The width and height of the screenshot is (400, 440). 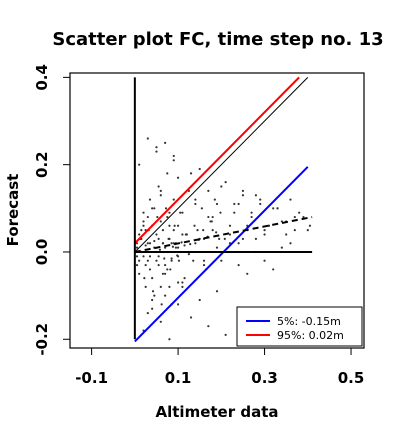 I want to click on y-tick-label: 0.0, so click(x=42, y=252).